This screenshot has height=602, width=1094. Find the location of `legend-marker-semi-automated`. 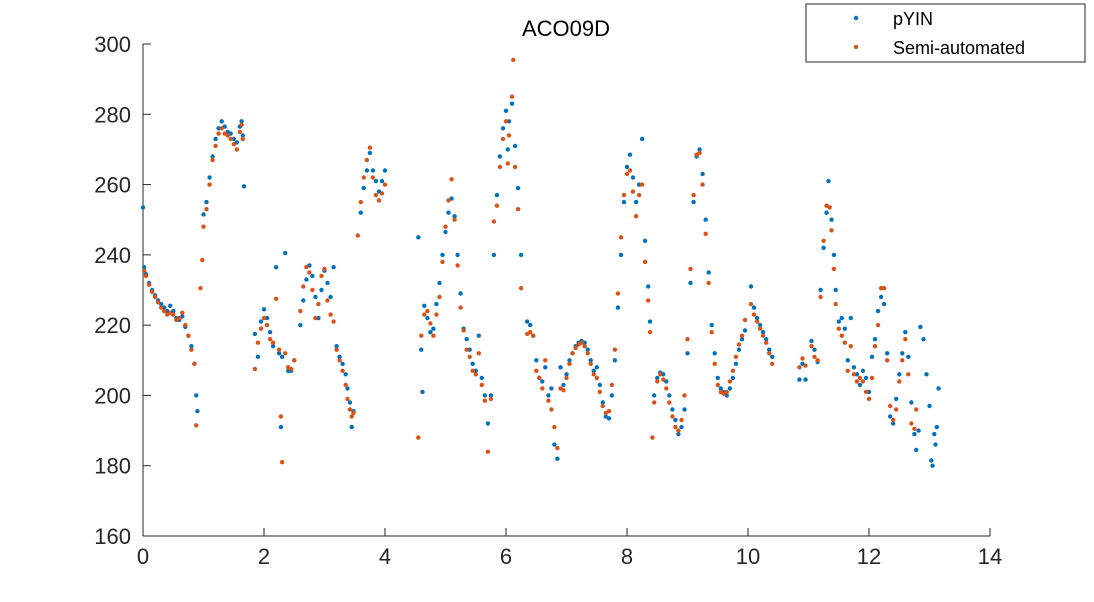

legend-marker-semi-automated is located at coordinates (856, 47).